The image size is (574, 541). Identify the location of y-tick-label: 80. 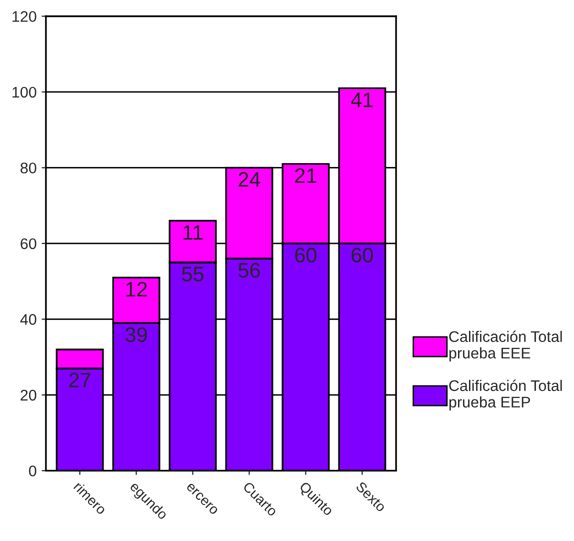
(28, 168).